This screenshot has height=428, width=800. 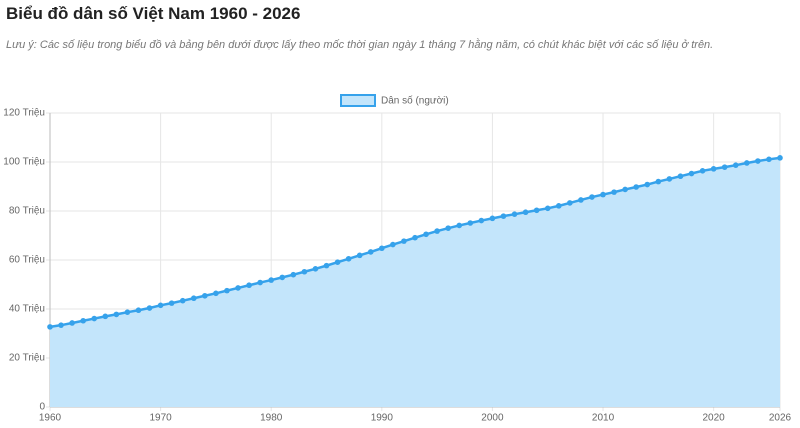 I want to click on y-tick-label: 120 Triệu, so click(x=24, y=113).